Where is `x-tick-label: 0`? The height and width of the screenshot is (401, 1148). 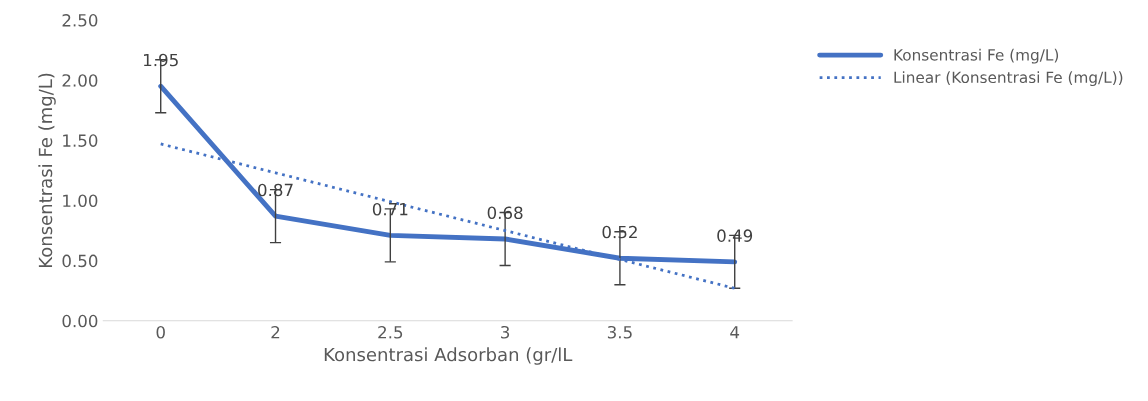 x-tick-label: 0 is located at coordinates (160, 332).